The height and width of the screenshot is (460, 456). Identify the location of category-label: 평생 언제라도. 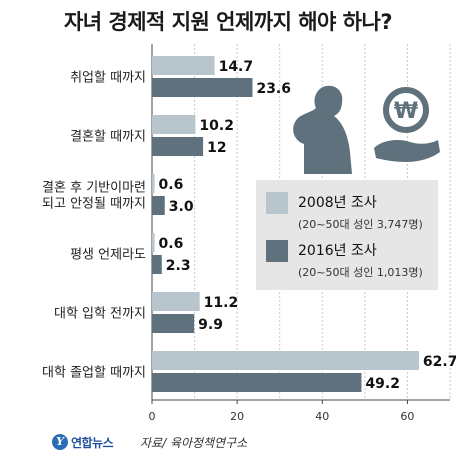
(108, 255).